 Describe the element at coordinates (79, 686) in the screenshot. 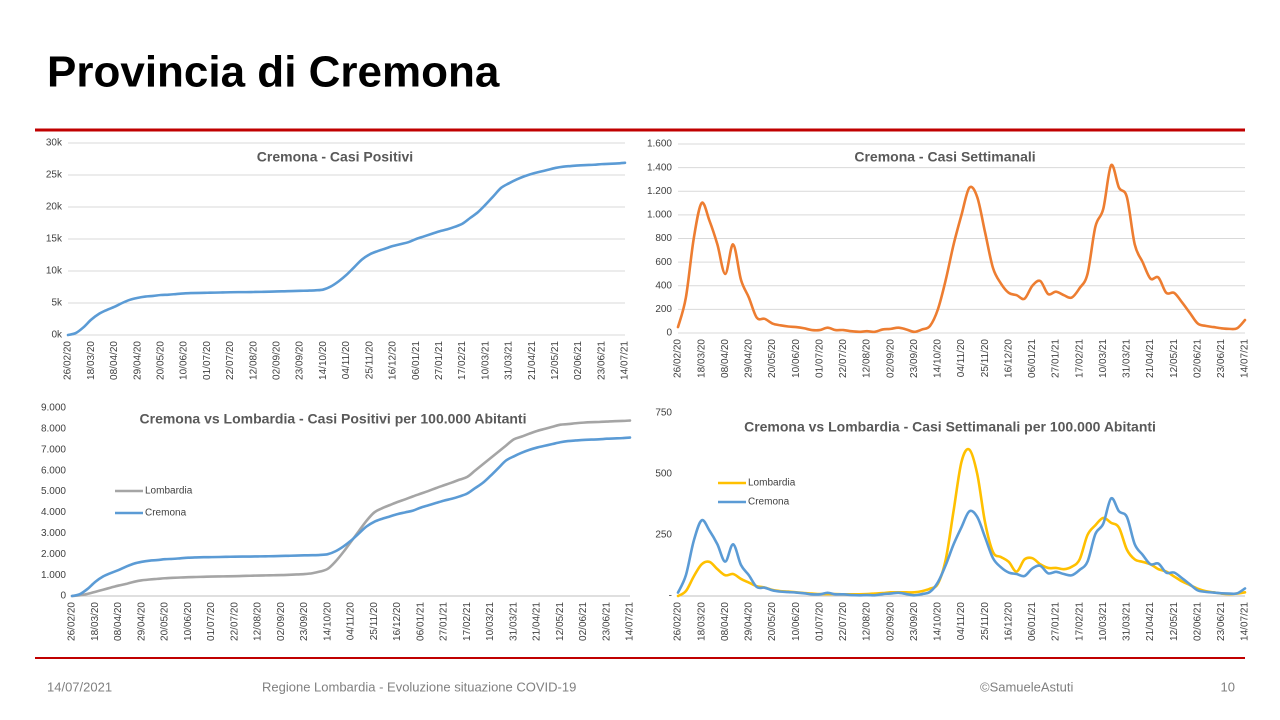

I see `footer-date: 14/07/2021` at that location.